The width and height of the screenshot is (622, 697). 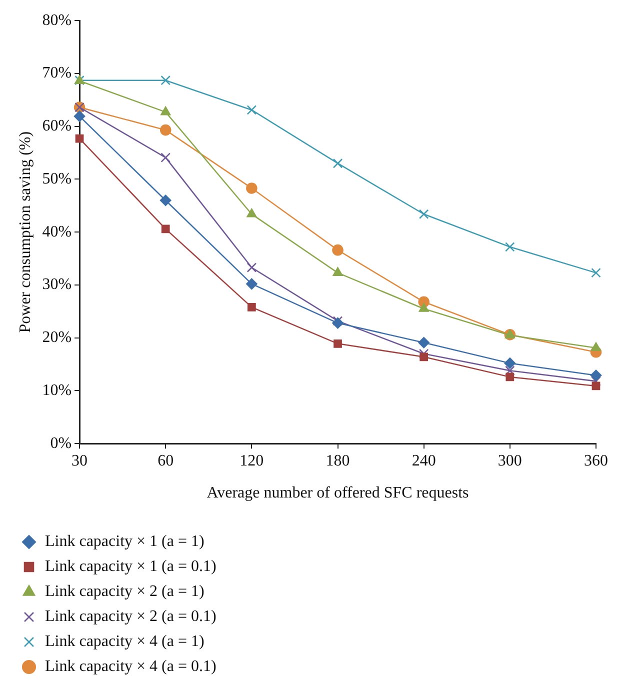 What do you see at coordinates (80, 461) in the screenshot?
I see `x-tick-label: 30` at bounding box center [80, 461].